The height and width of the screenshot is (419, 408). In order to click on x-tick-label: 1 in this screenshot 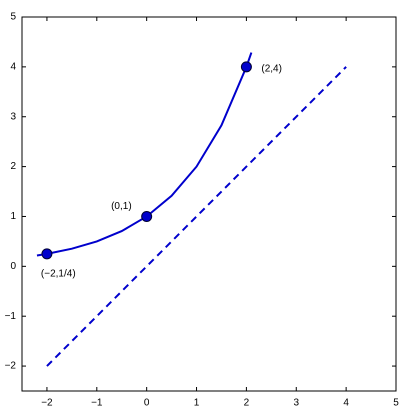, I will do `click(197, 403)`.